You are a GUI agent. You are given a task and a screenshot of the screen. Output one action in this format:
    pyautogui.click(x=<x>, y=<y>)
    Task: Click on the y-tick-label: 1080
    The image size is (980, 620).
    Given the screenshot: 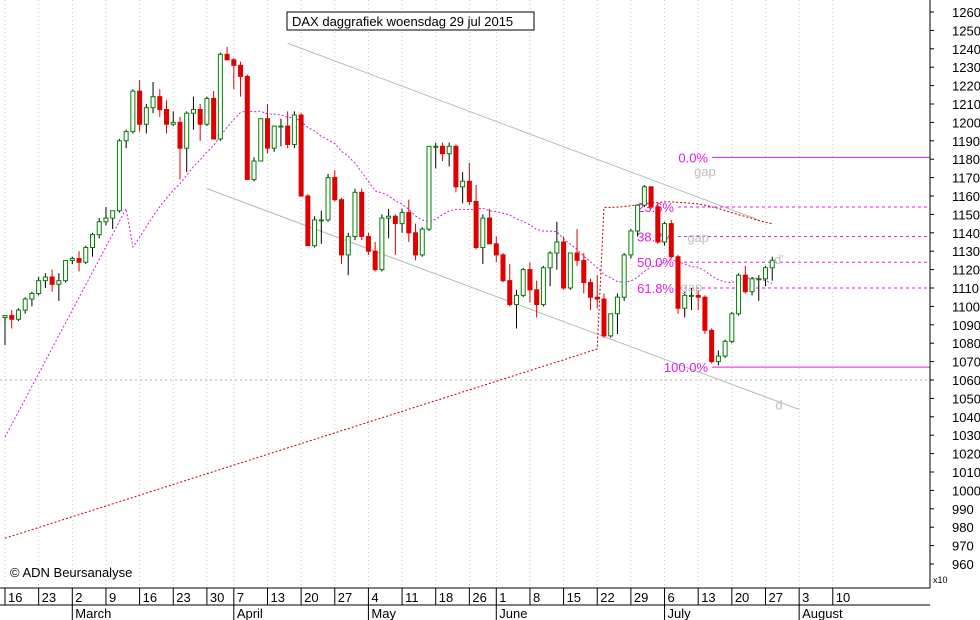 What is the action you would take?
    pyautogui.click(x=966, y=343)
    